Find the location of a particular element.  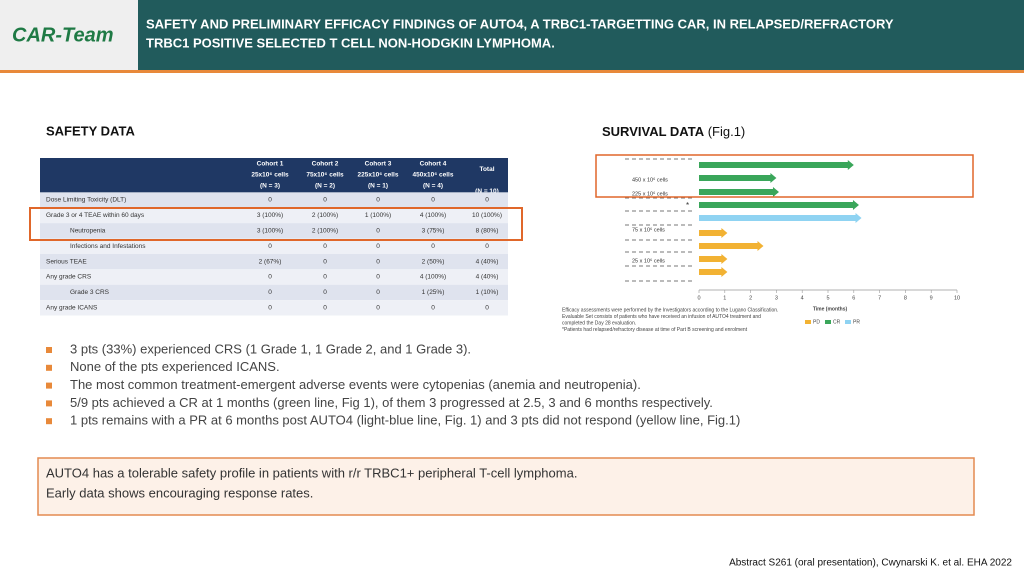

x-tick-label: 8 is located at coordinates (905, 298).